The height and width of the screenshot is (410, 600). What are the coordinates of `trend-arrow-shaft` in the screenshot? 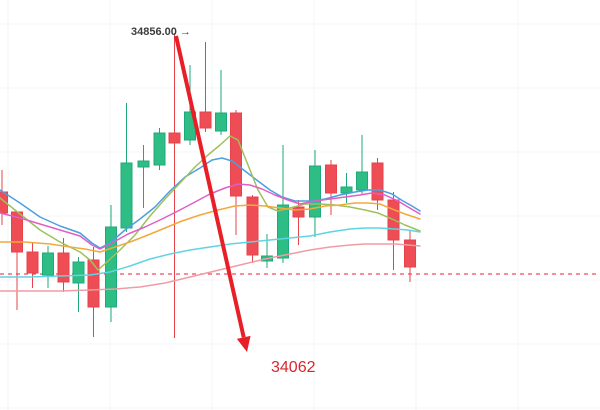 It's located at (210, 186).